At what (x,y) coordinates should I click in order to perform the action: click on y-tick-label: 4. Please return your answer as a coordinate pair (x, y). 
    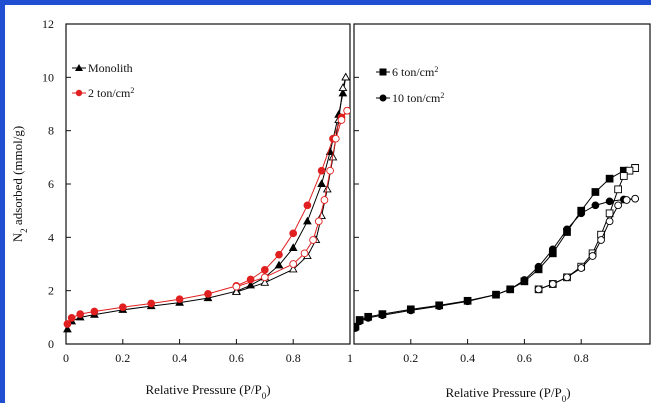
    Looking at the image, I should click on (51, 237).